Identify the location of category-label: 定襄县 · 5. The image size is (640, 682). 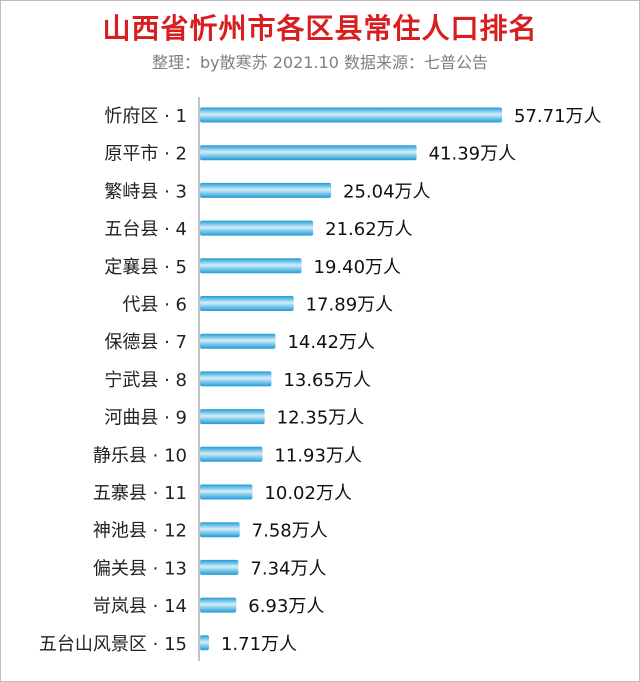
(145, 267).